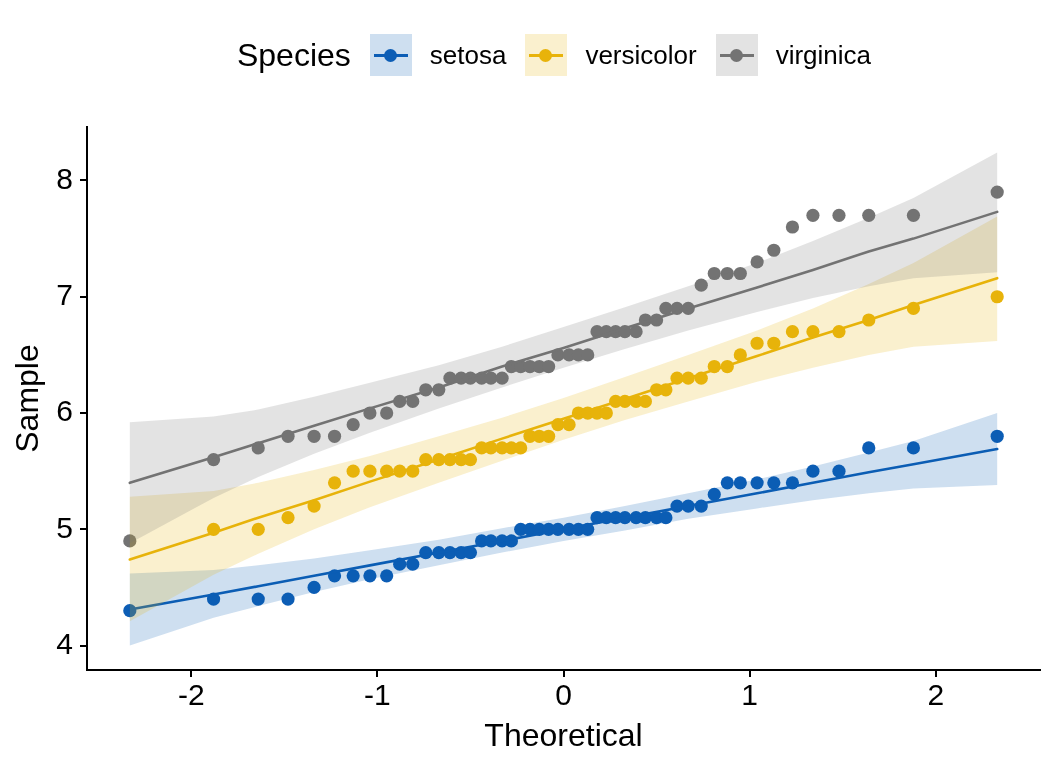 The height and width of the screenshot is (768, 1056). I want to click on x-tick-label: -1, so click(377, 695).